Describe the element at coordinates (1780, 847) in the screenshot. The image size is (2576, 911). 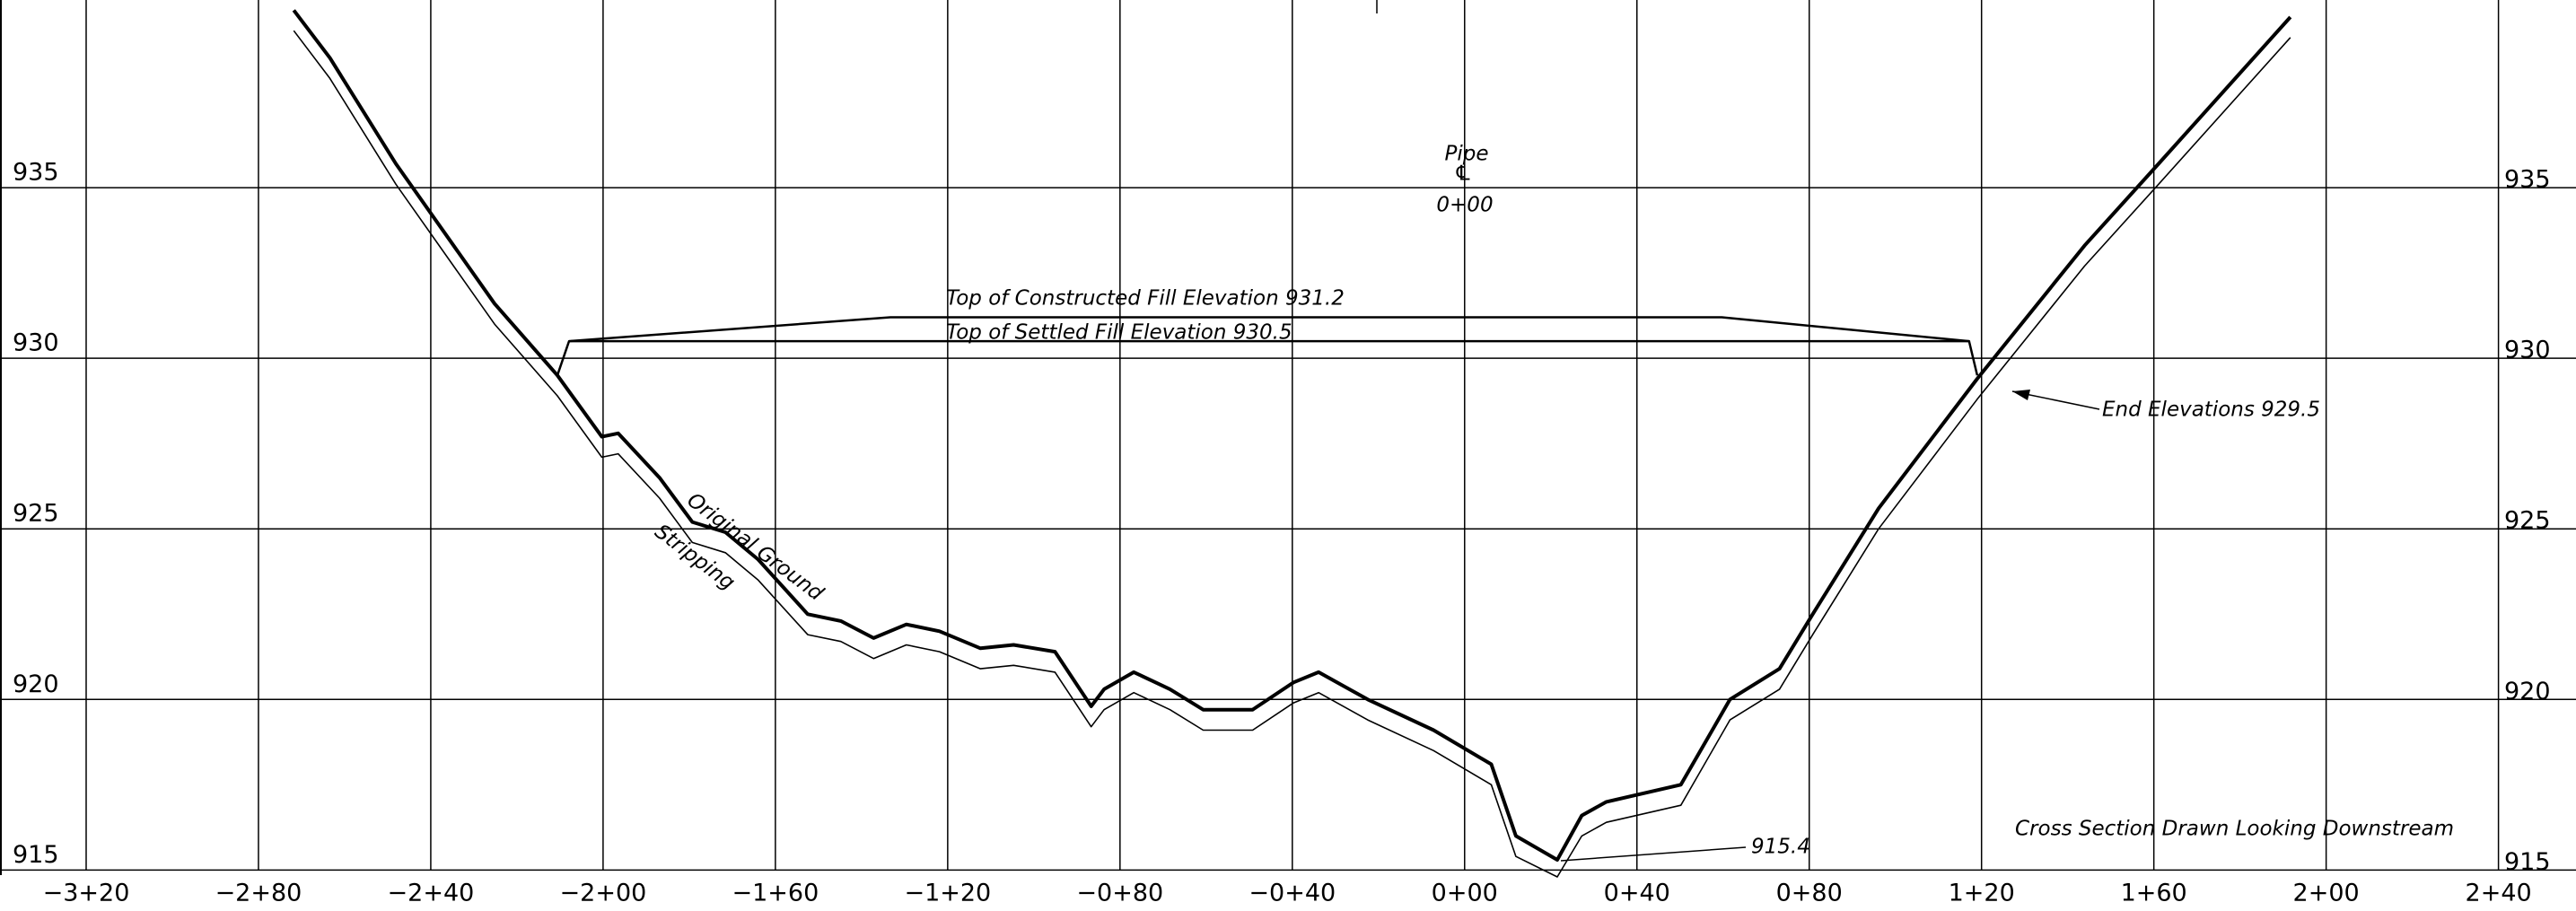
I see `annotation: 915.4` at that location.